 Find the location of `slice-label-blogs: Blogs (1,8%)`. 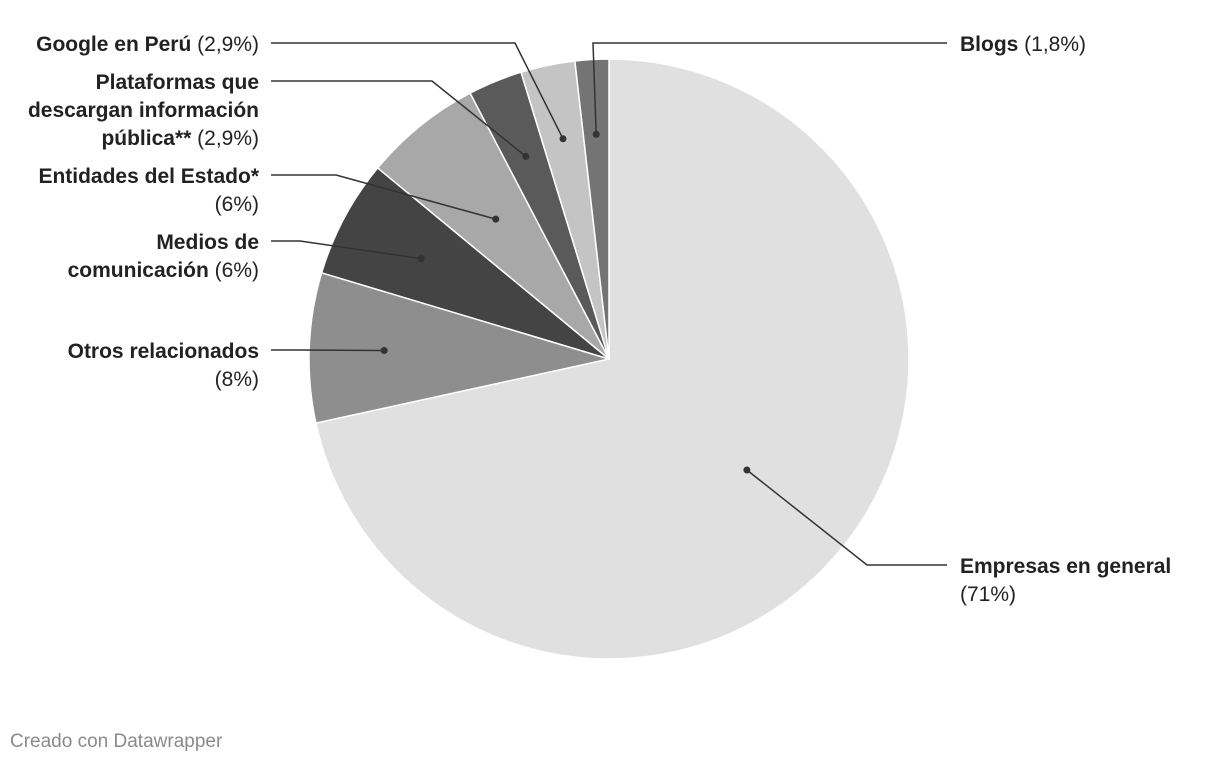

slice-label-blogs: Blogs (1,8%) is located at coordinates (1023, 44).